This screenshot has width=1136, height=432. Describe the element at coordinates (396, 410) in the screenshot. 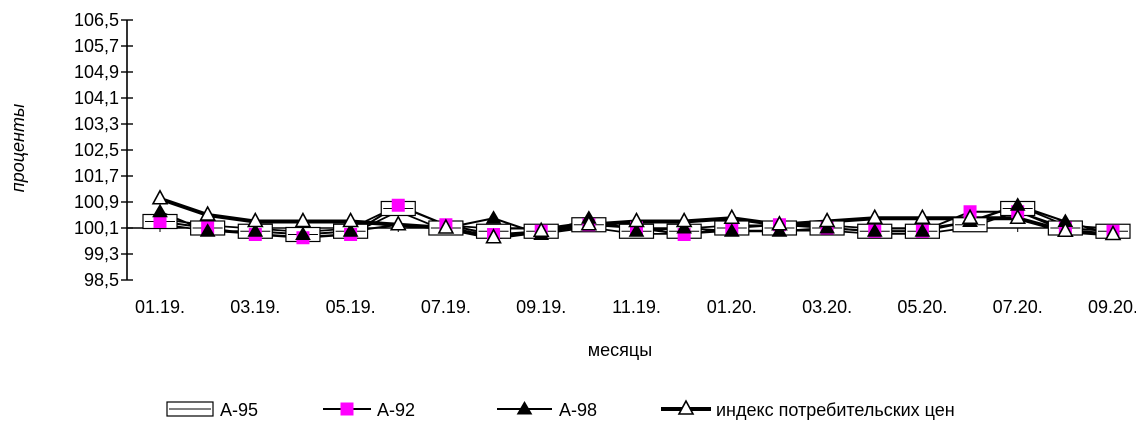

I see `legend-label: А-92` at that location.